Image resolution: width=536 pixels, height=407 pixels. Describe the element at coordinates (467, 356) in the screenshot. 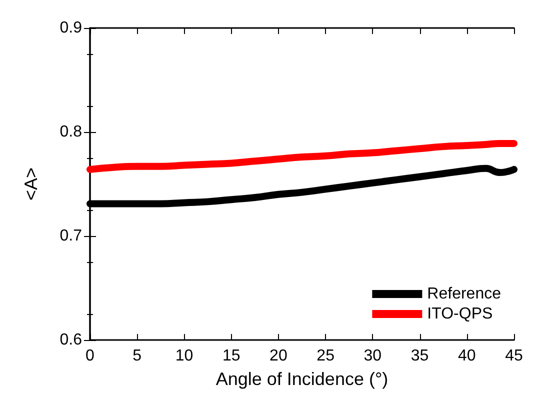

I see `x-tick-label: 40` at that location.